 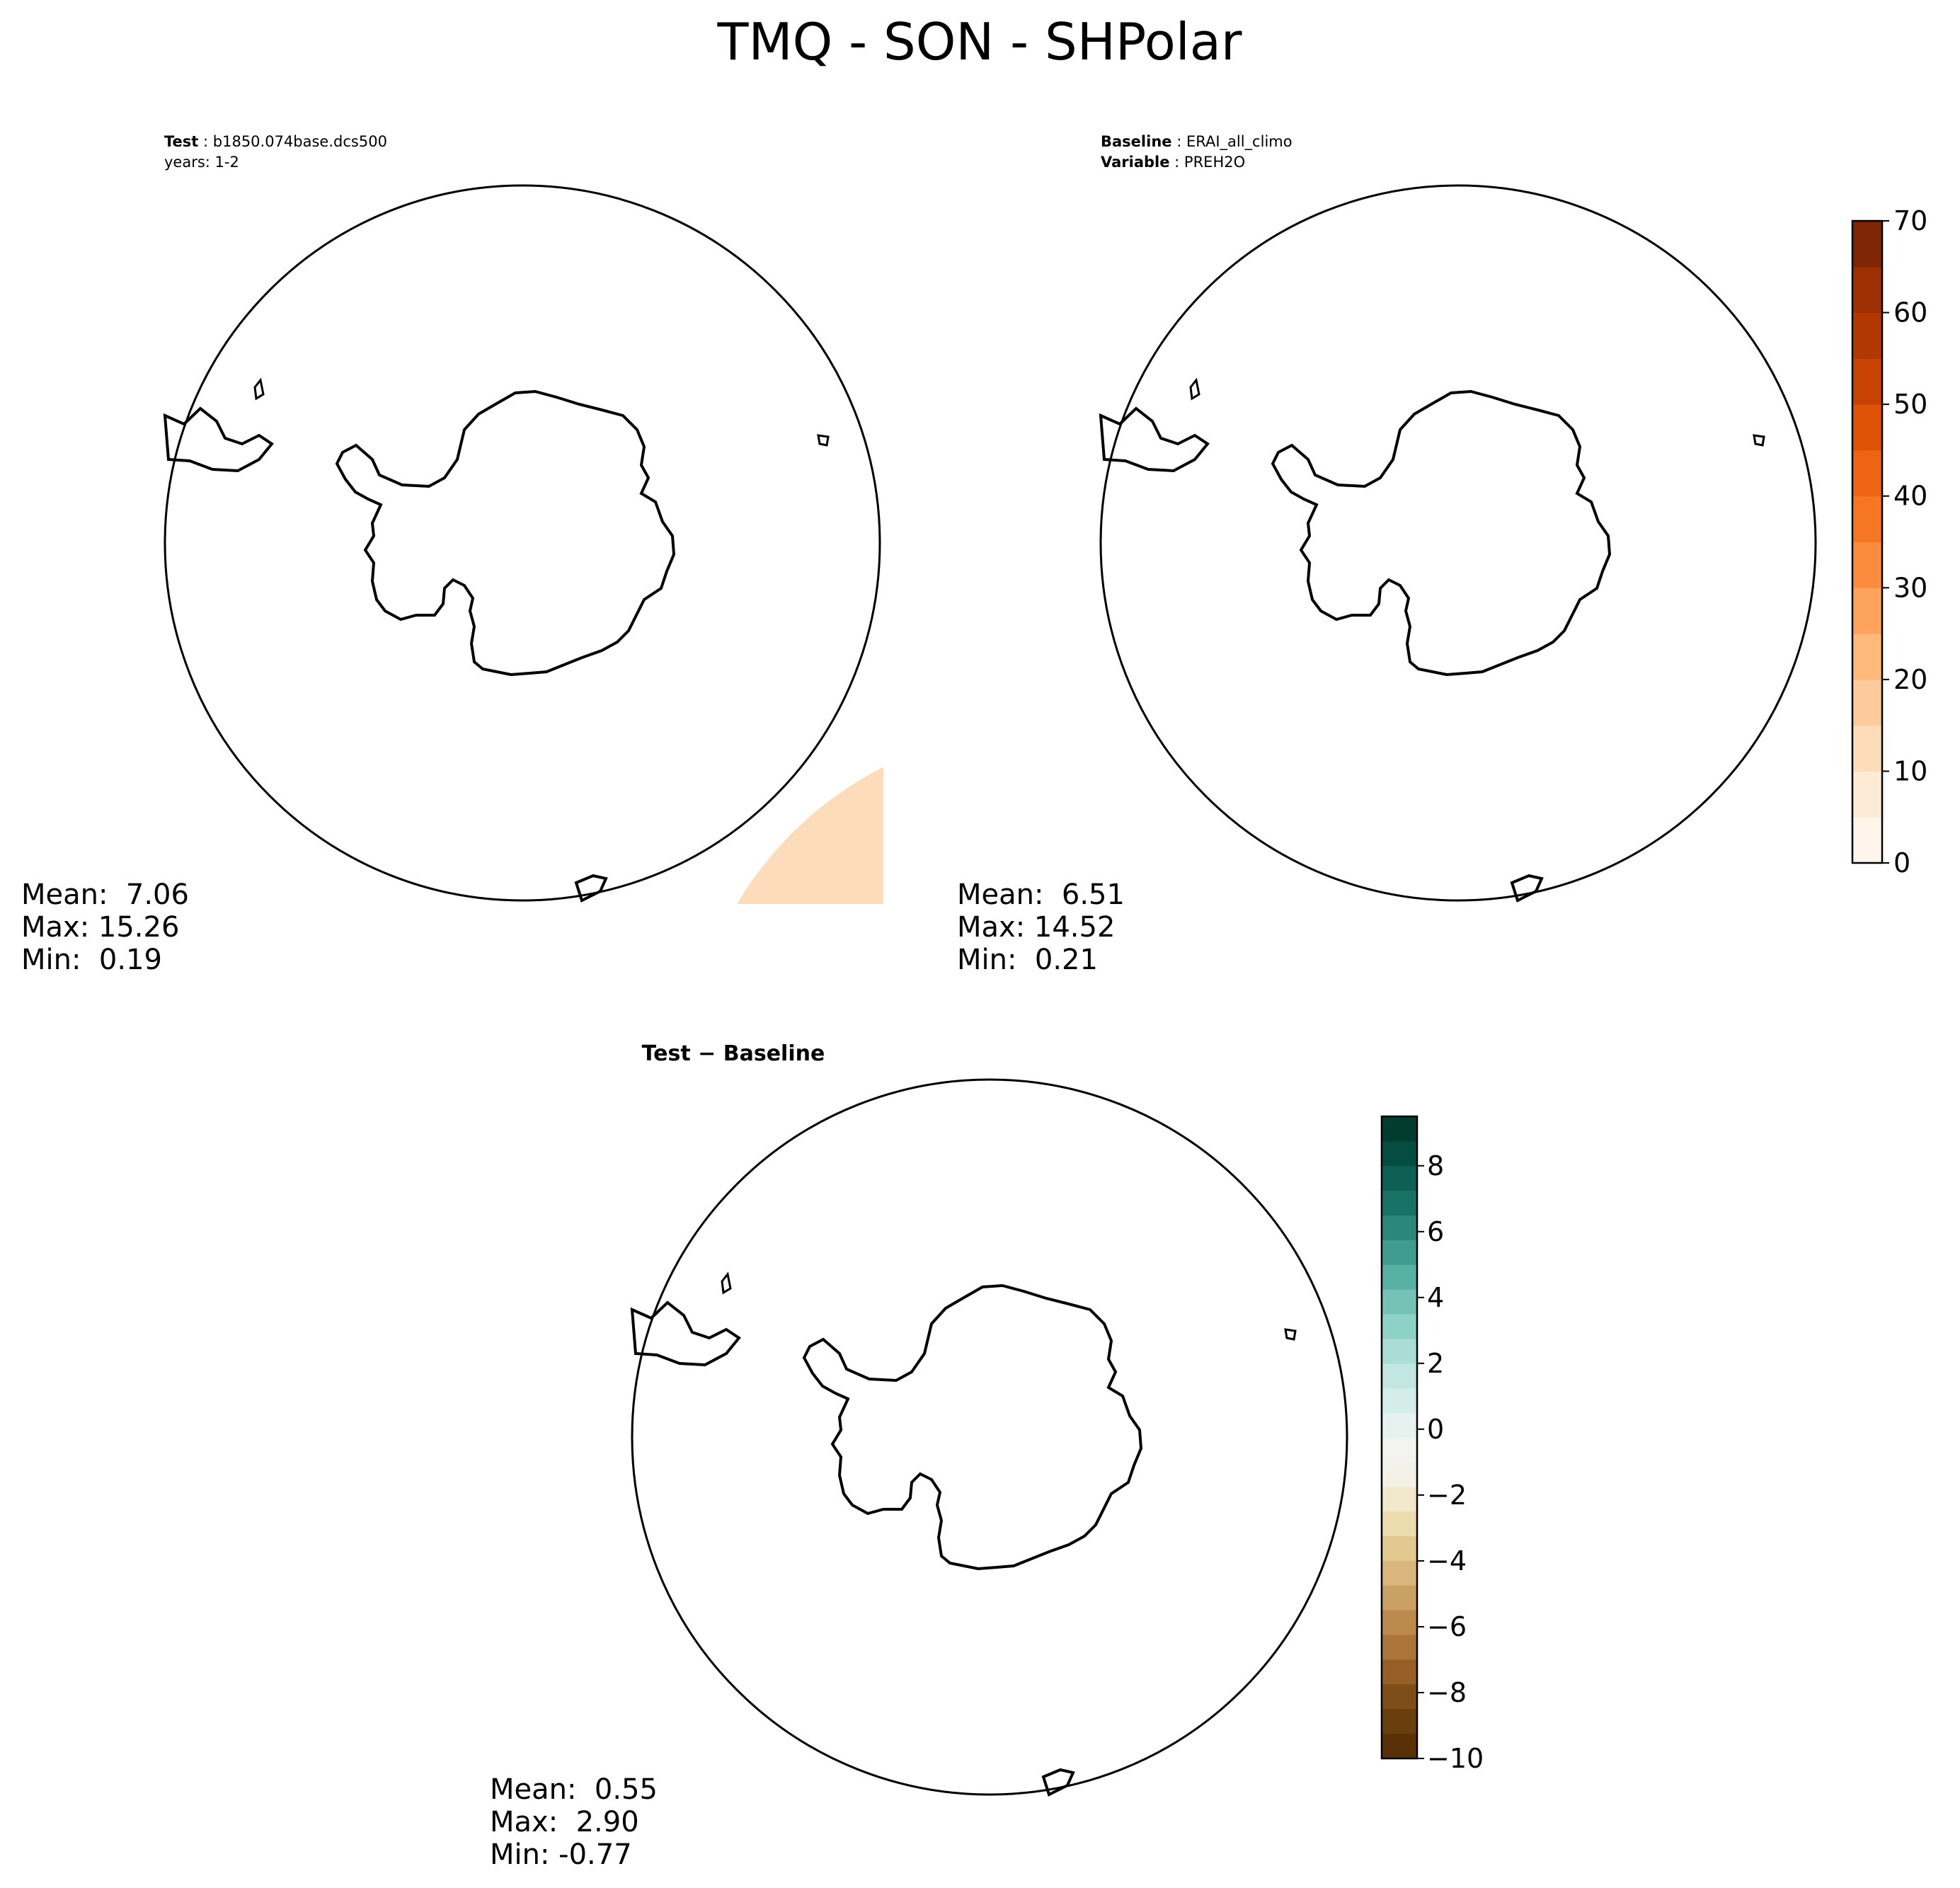 I want to click on baseline-variable-value: : PREH2O, so click(x=1209, y=162).